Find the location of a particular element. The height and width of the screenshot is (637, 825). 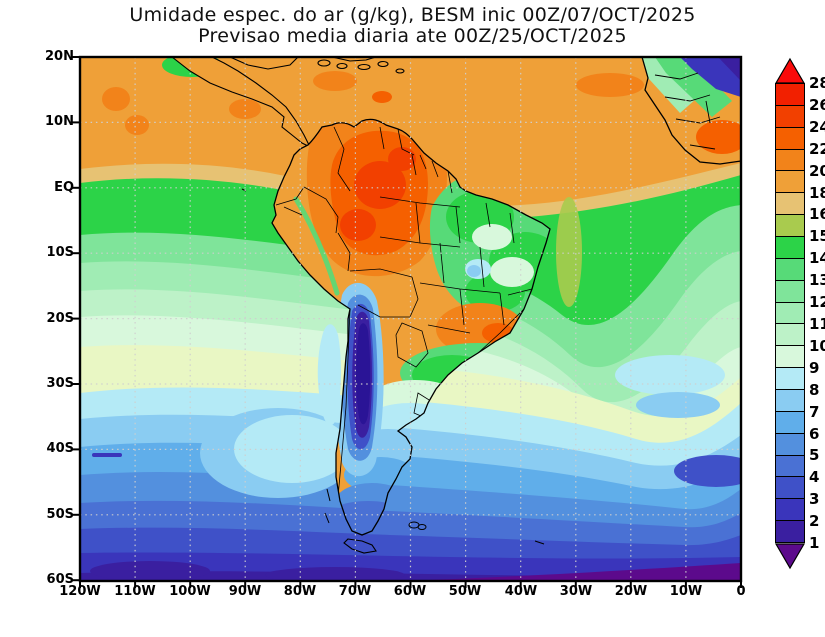

xlabel-20W: 20W is located at coordinates (631, 591).